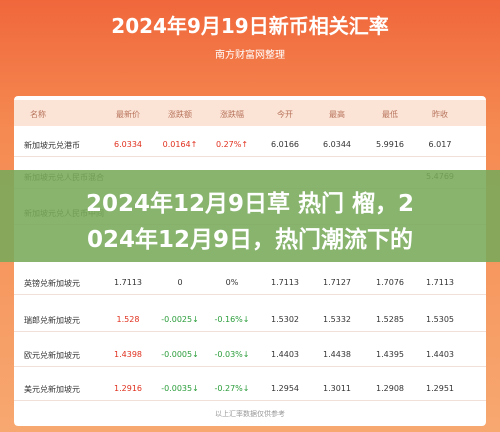 This screenshot has width=500, height=432. I want to click on column-header: 最新价, so click(128, 114).